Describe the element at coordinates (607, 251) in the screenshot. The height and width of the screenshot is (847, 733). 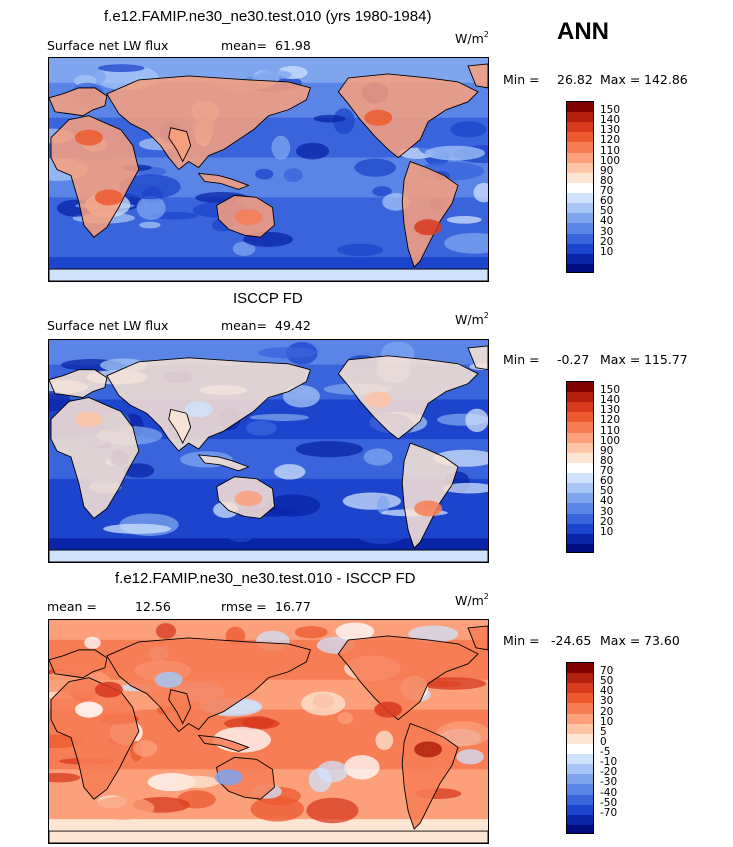
I see `colorbar-tick-label: 10` at that location.